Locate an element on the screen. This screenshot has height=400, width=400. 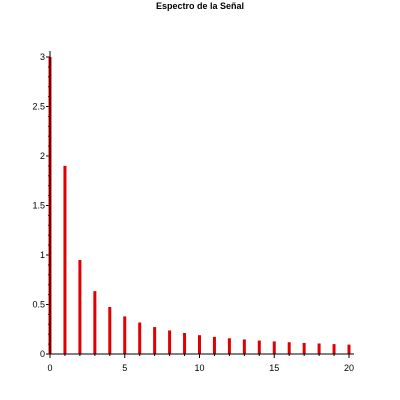
x-axis-ticks: 0 5 10 15 20 is located at coordinates (200, 363).